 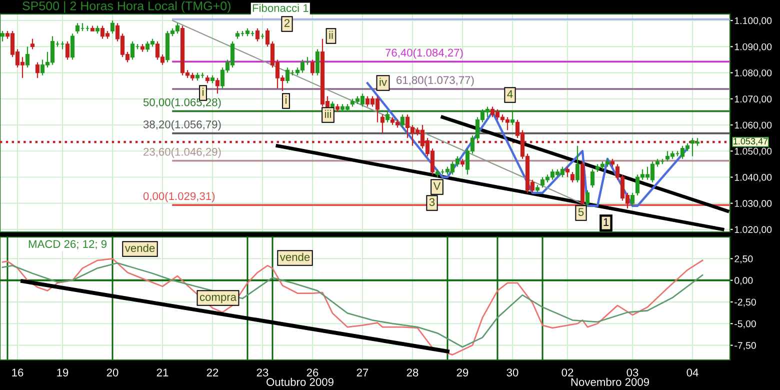 I want to click on annotation: compra, so click(x=218, y=299).